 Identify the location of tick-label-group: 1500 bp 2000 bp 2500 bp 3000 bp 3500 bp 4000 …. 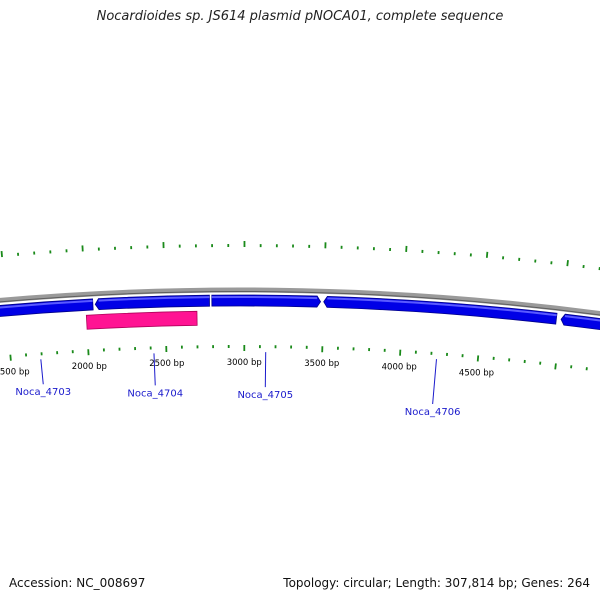
(247, 368).